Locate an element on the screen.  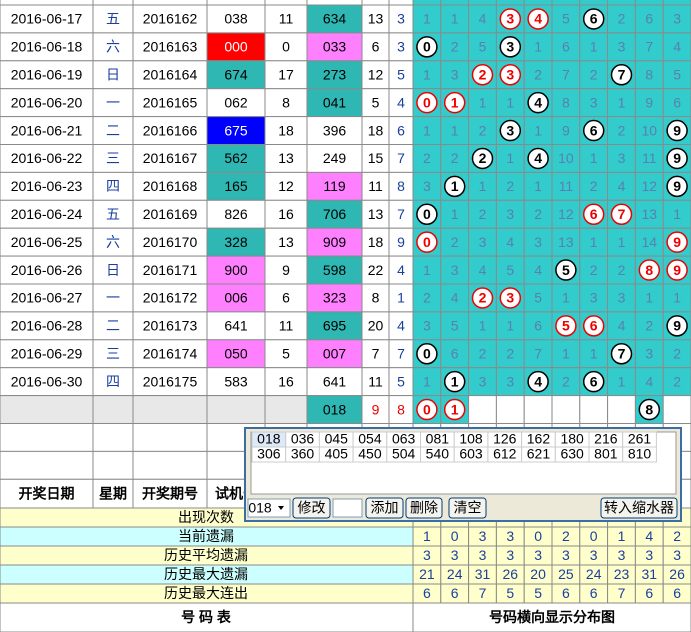
n2sum: 6 is located at coordinates (376, 47).